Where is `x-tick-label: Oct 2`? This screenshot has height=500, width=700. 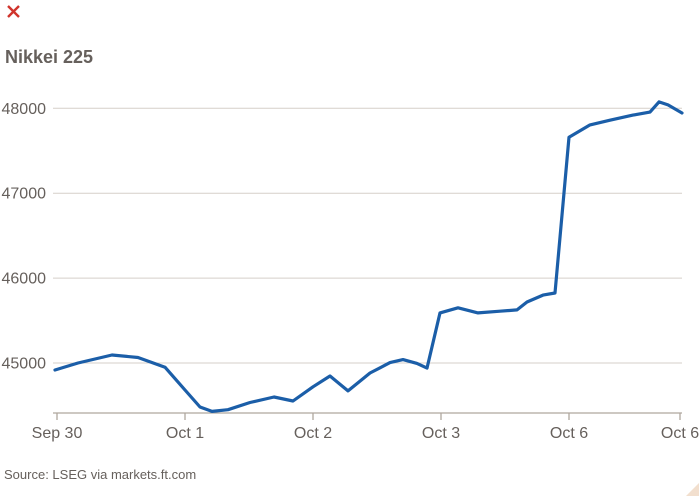 x-tick-label: Oct 2 is located at coordinates (313, 433).